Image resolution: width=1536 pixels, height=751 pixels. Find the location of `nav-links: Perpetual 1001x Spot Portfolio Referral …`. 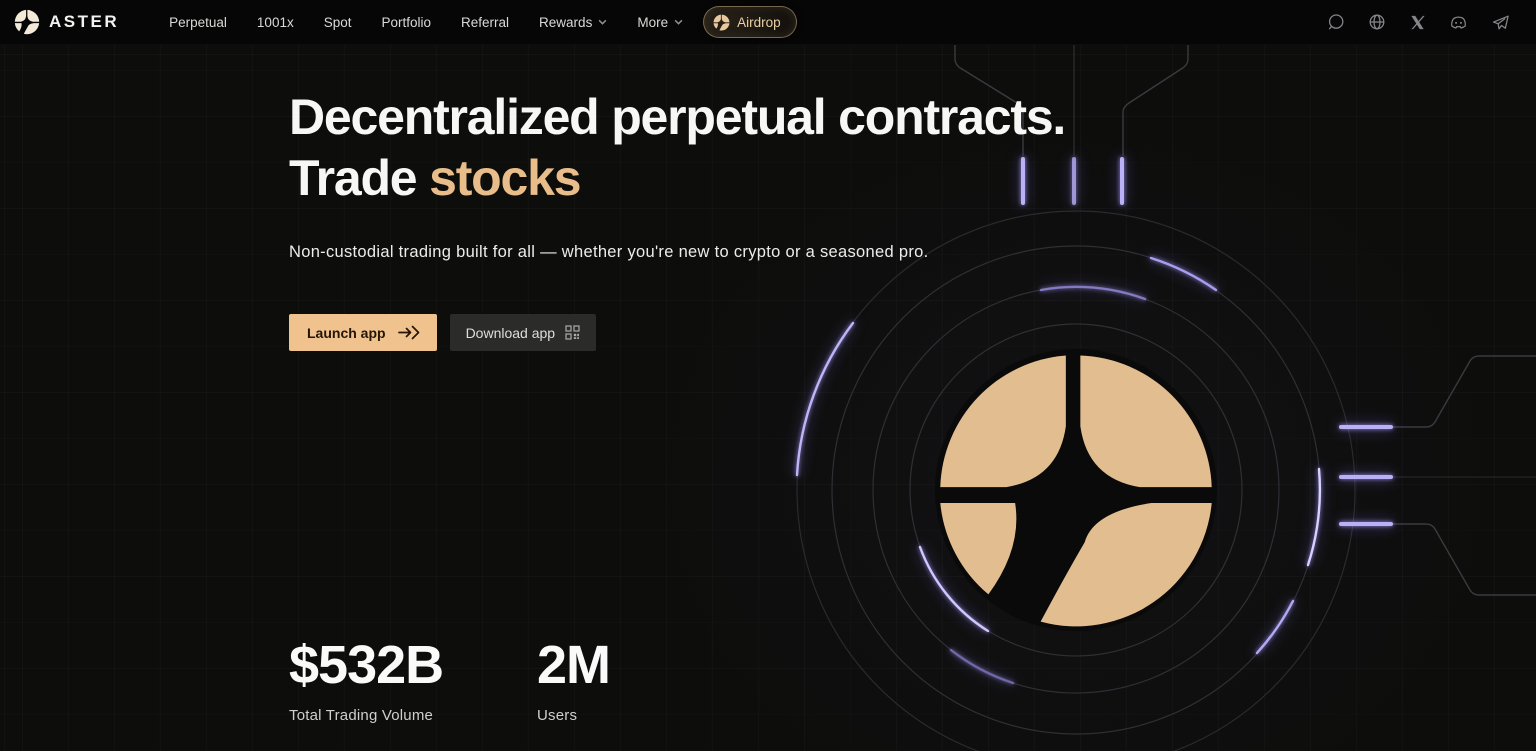

nav-links: Perpetual 1001x Spot Portfolio Referral … is located at coordinates (426, 22).